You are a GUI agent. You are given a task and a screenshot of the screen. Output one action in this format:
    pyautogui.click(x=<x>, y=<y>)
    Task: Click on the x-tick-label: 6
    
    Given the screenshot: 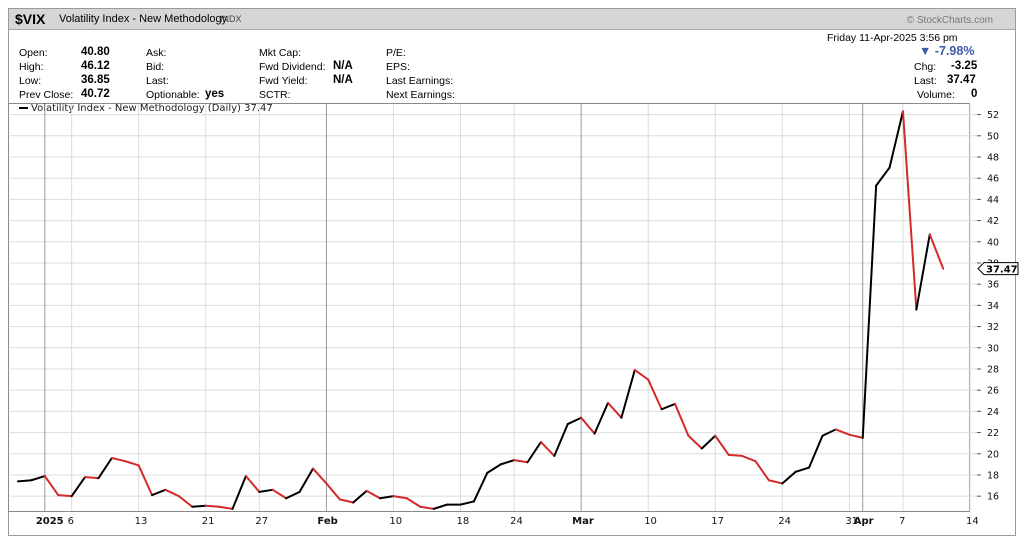 What is the action you would take?
    pyautogui.click(x=71, y=521)
    